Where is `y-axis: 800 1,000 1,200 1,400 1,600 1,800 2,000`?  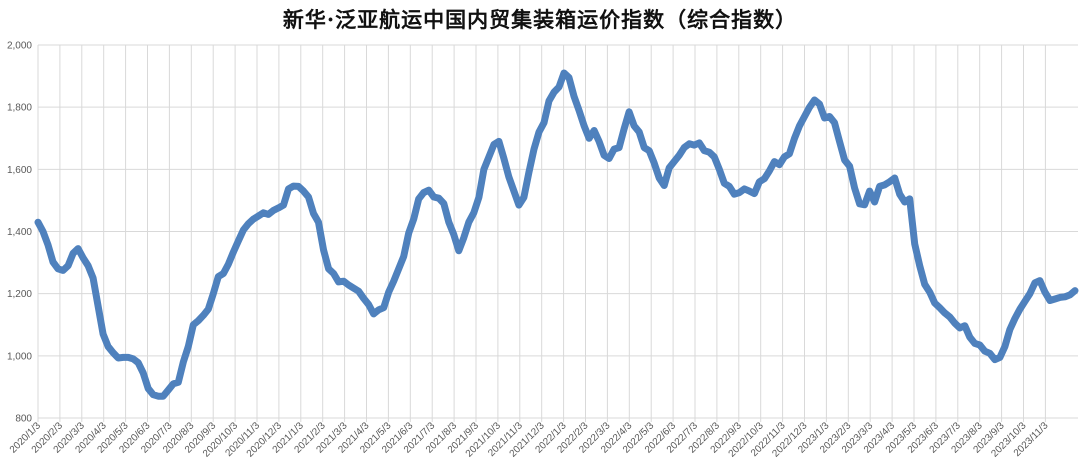
y-axis: 800 1,000 1,200 1,400 1,600 1,800 2,000 is located at coordinates (19, 233).